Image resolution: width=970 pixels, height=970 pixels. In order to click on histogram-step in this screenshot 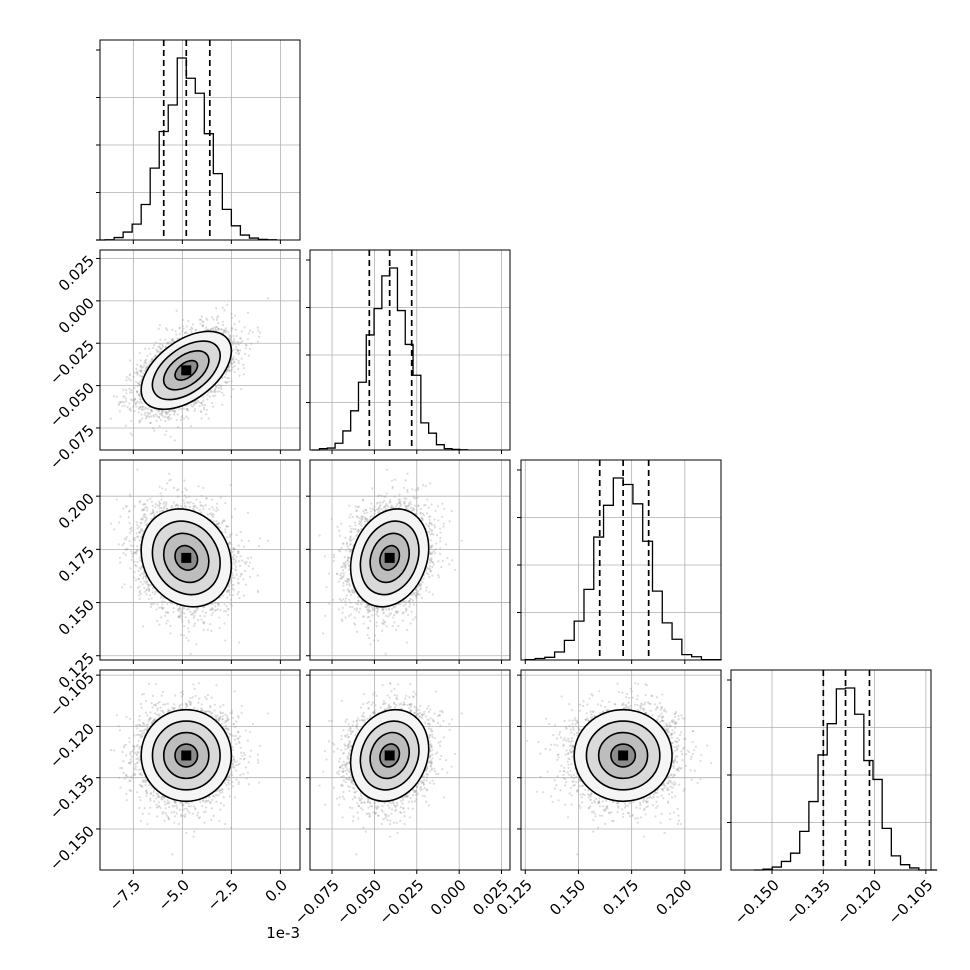, I will do `click(187, 149)`.